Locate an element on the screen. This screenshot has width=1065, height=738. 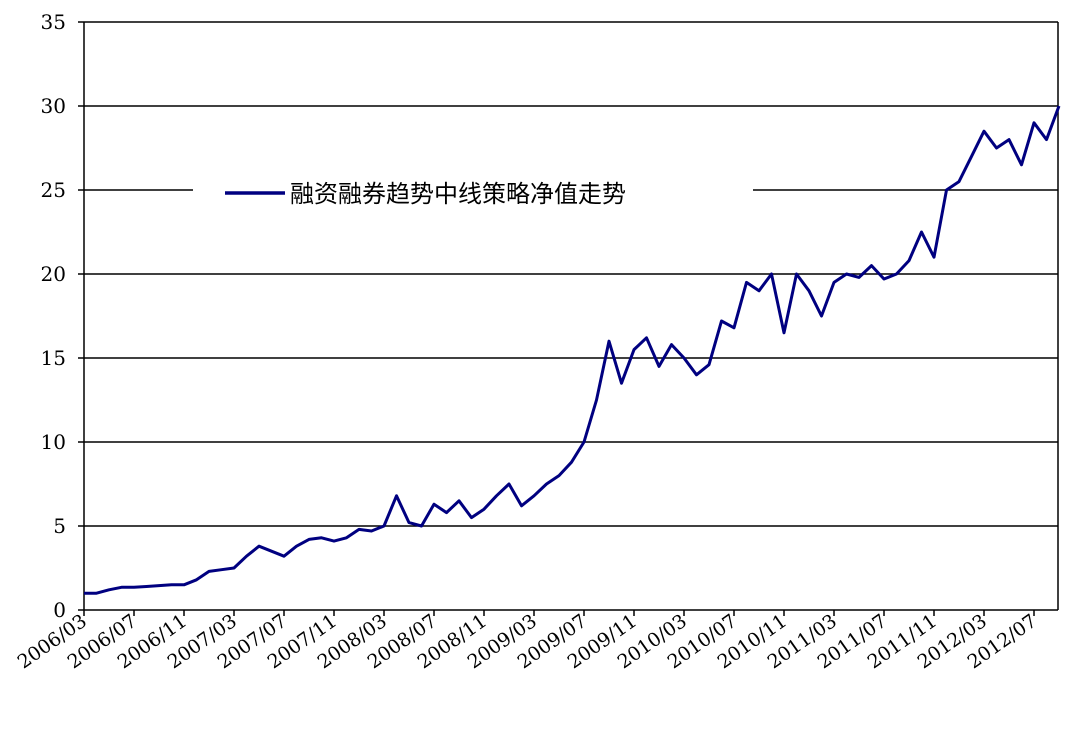
y-tick-label: 25 is located at coordinates (53, 190).